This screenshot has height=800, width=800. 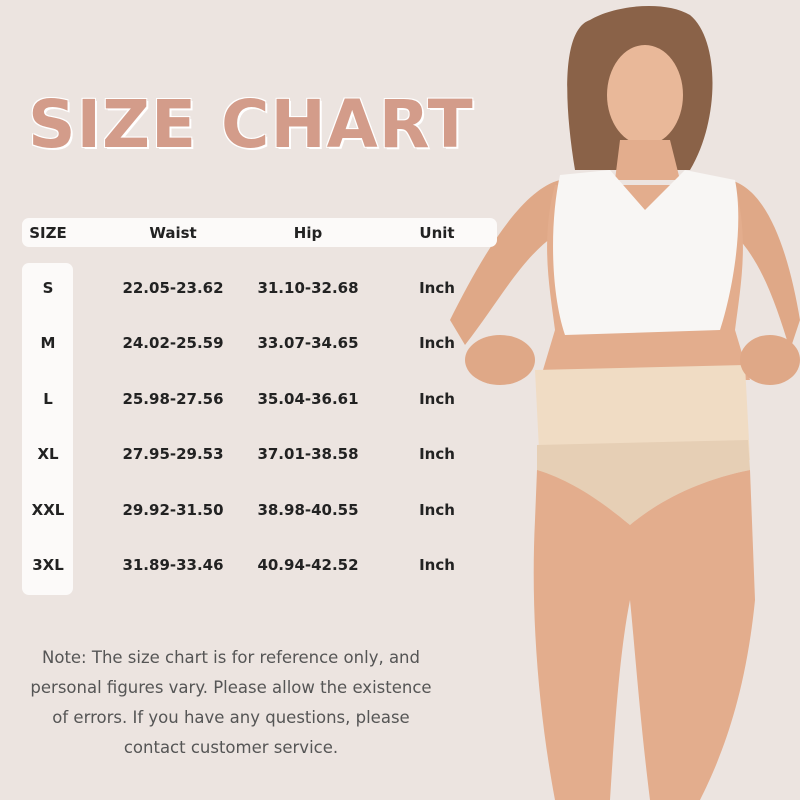 I want to click on cell-hip: 40.94-42.52, so click(x=308, y=565).